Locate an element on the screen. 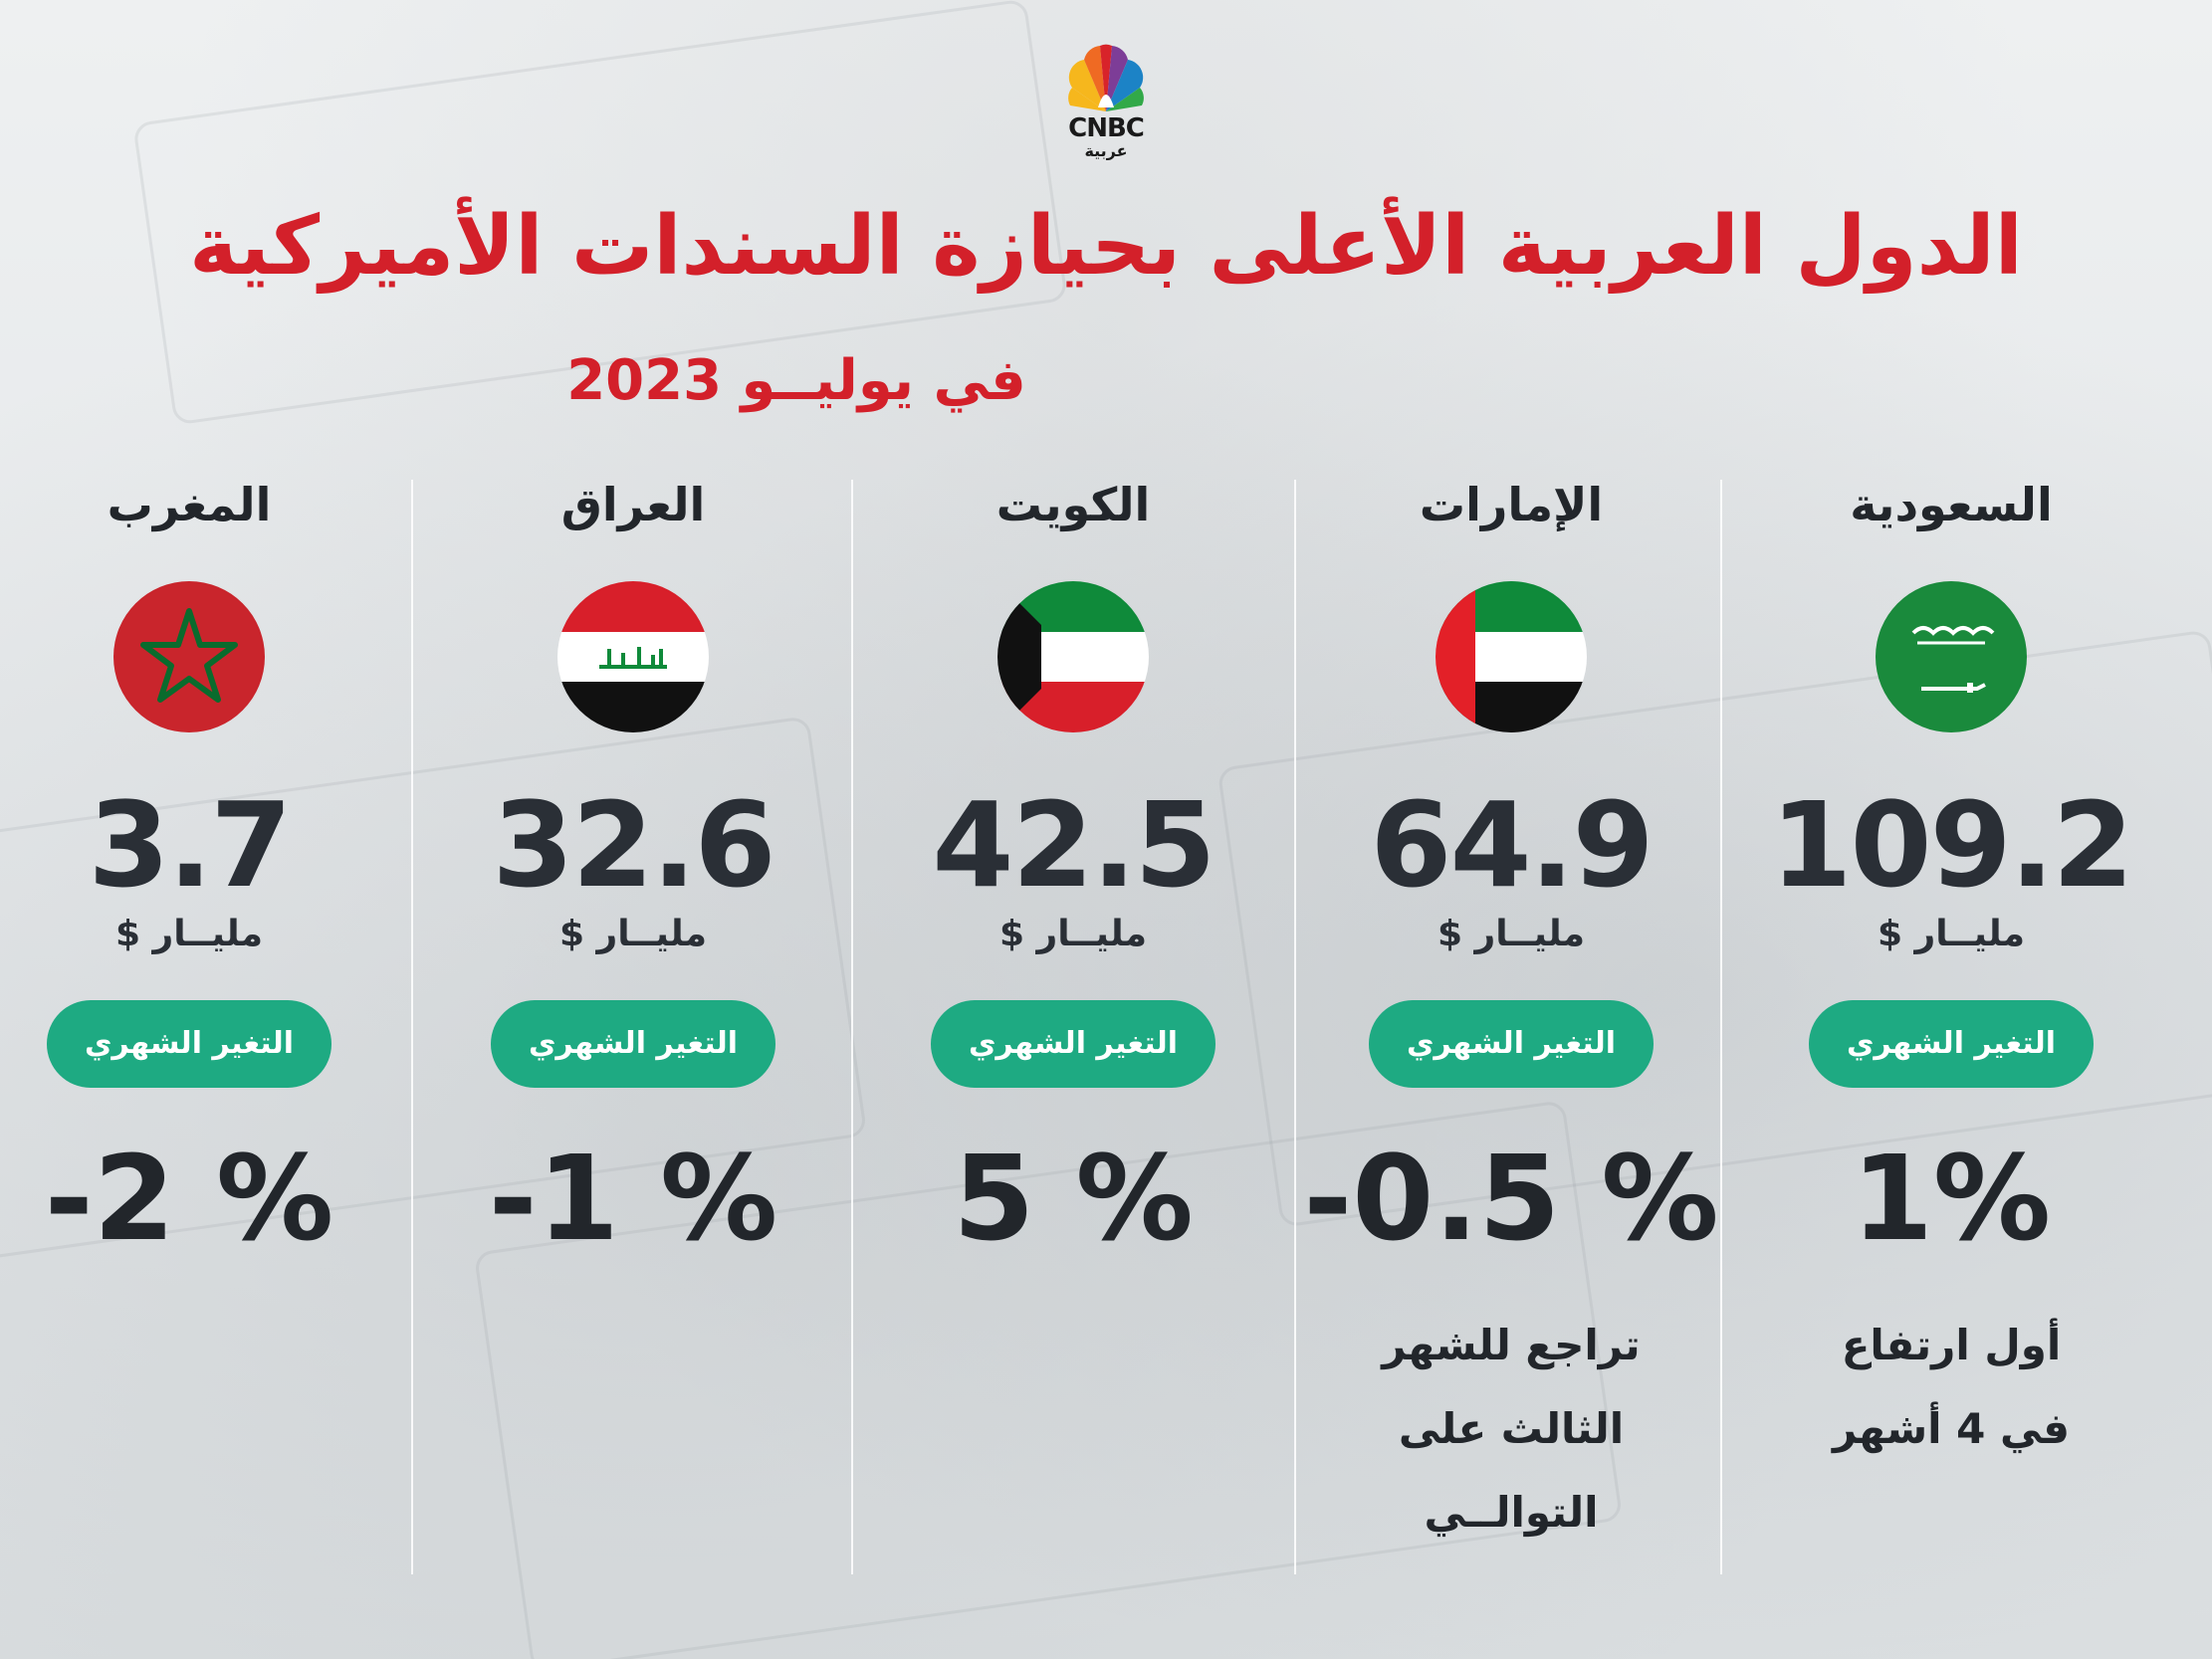 The width and height of the screenshot is (2212, 1659). note-line: التوالــي is located at coordinates (1511, 1512).